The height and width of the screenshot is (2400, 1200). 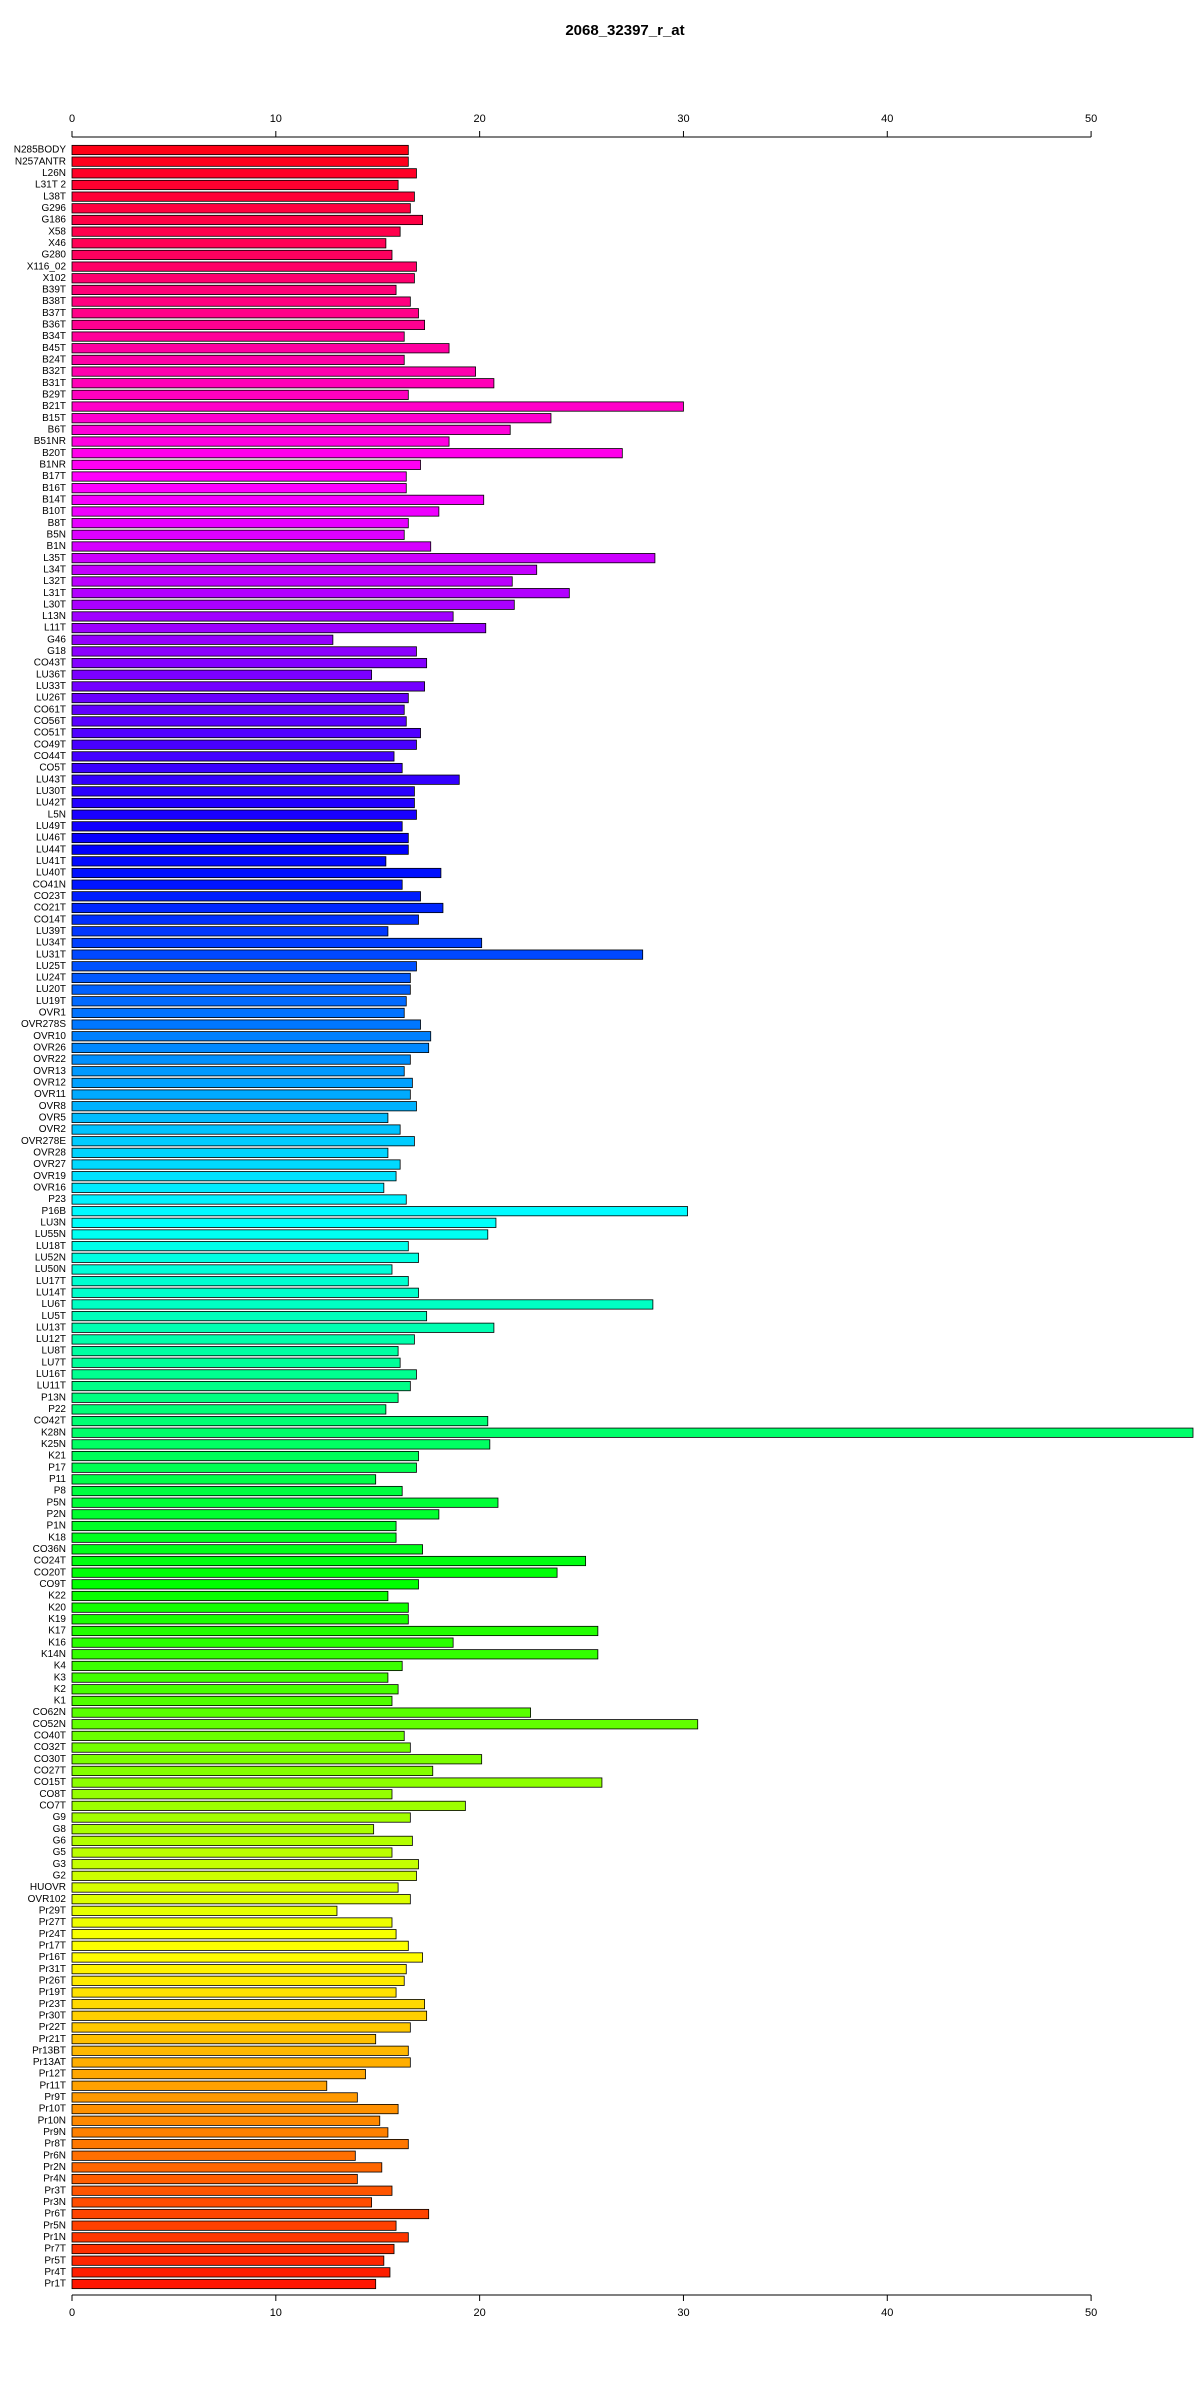 I want to click on y-tick-label: N257ANTR, so click(x=40, y=161).